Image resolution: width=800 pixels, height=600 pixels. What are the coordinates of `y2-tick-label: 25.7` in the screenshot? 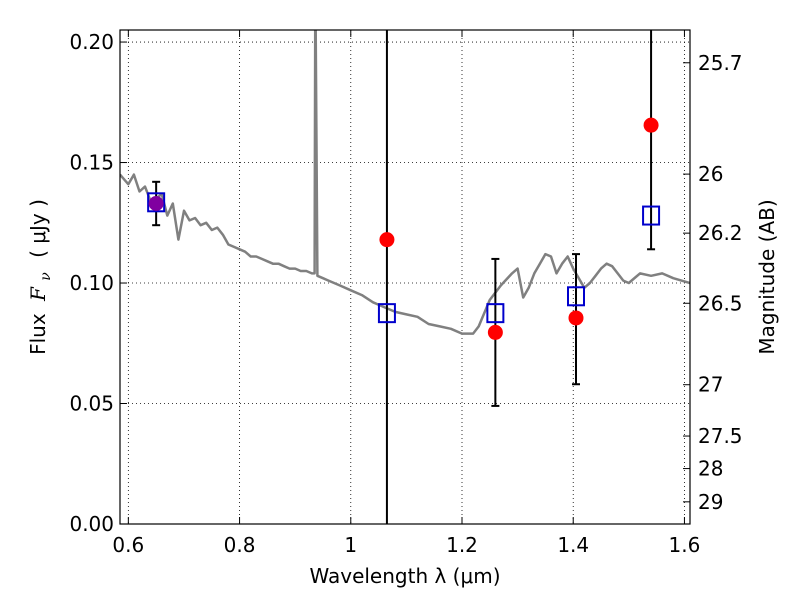 It's located at (720, 63).